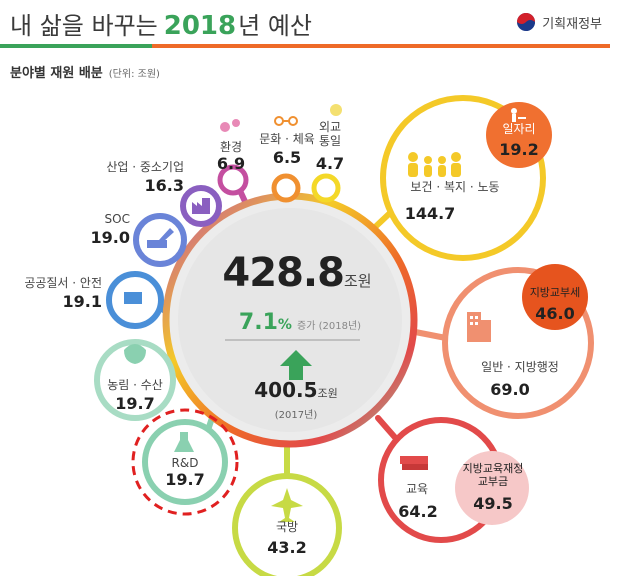 Image resolution: width=620 pixels, height=576 pixels. Describe the element at coordinates (283, 273) in the screenshot. I see `total-value: 428.8` at that location.